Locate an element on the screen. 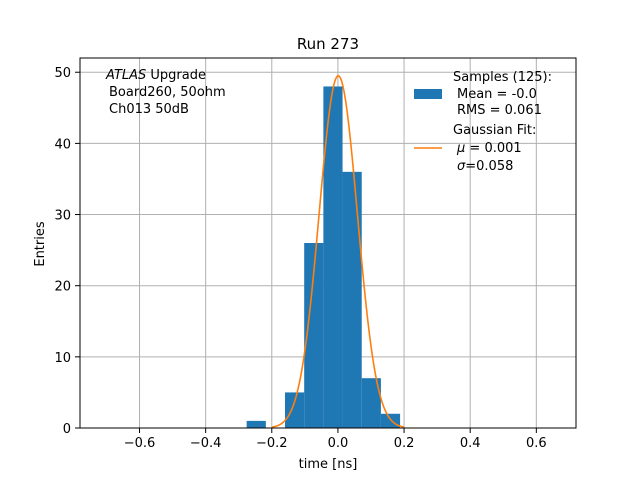 The image size is (640, 480). annotation-experiment-suffix: Upgrade is located at coordinates (176, 75).